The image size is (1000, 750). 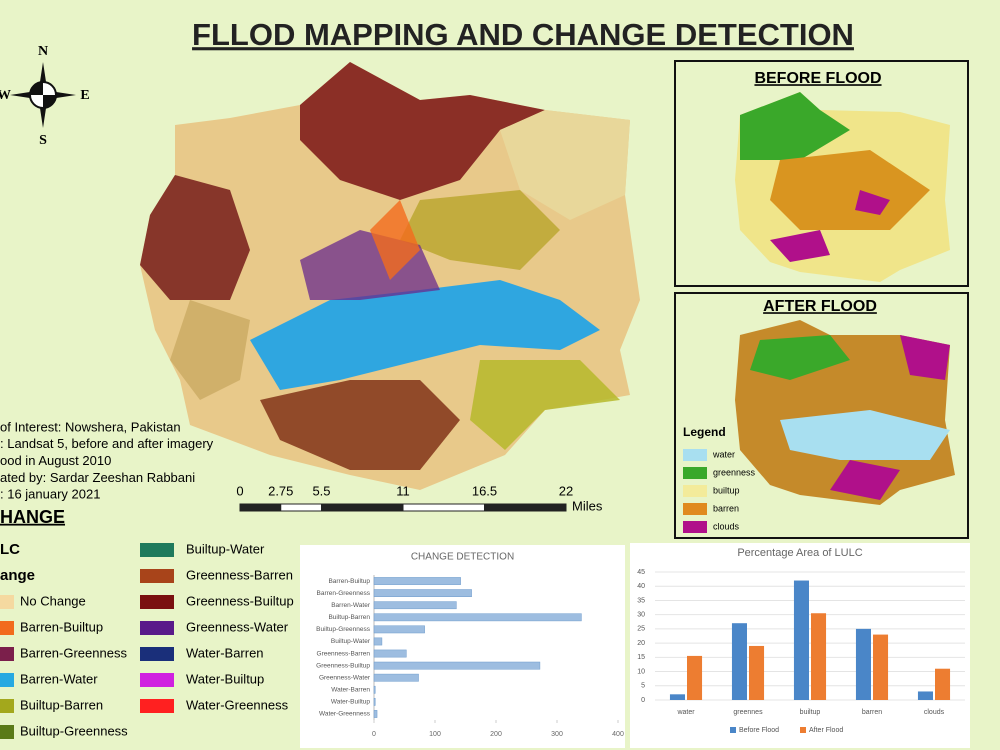 I want to click on legend-label: barren, so click(x=726, y=508).